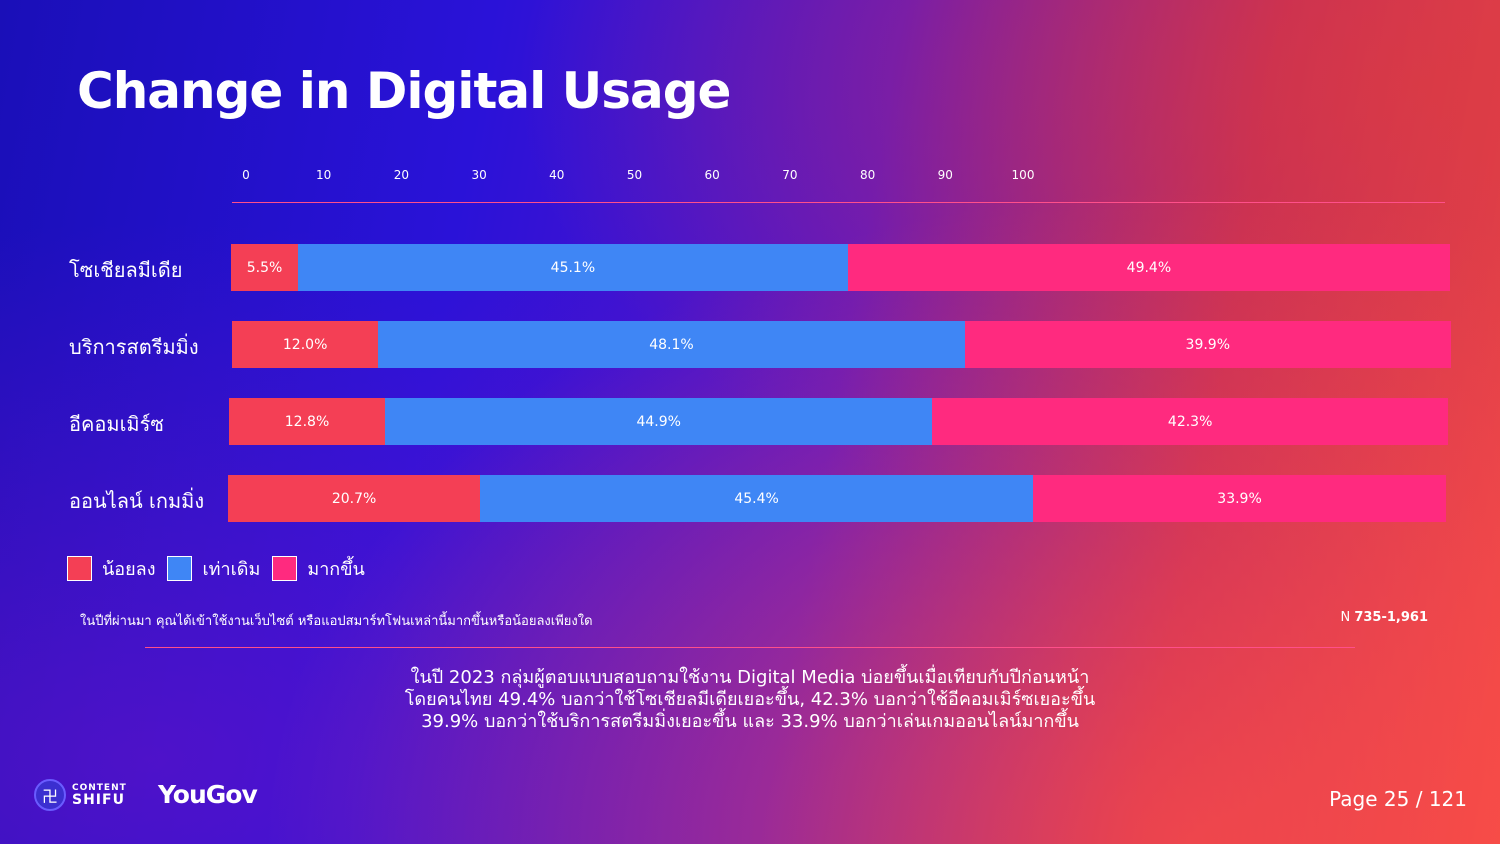 Image resolution: width=1500 pixels, height=844 pixels. I want to click on divider, so click(750, 647).